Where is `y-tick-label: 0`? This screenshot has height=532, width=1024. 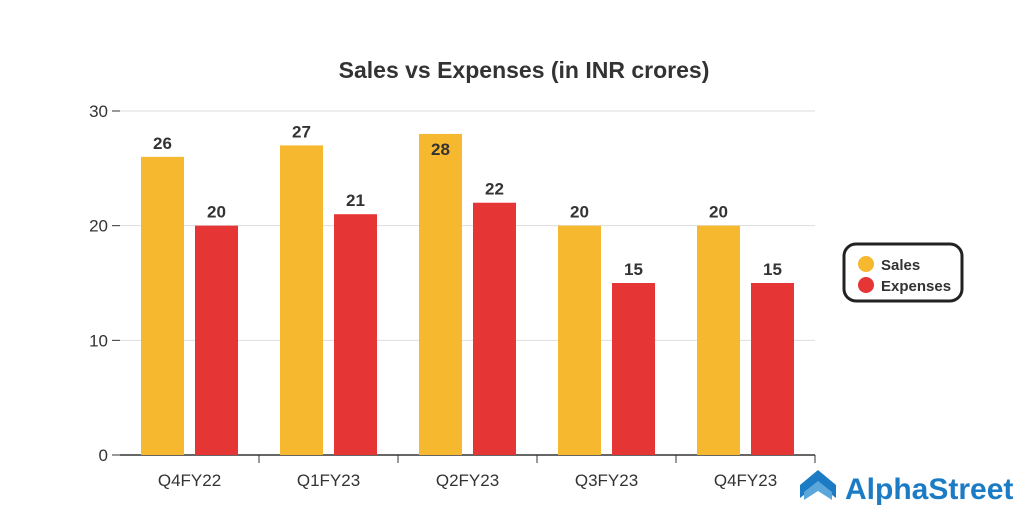
y-tick-label: 0 is located at coordinates (103, 455).